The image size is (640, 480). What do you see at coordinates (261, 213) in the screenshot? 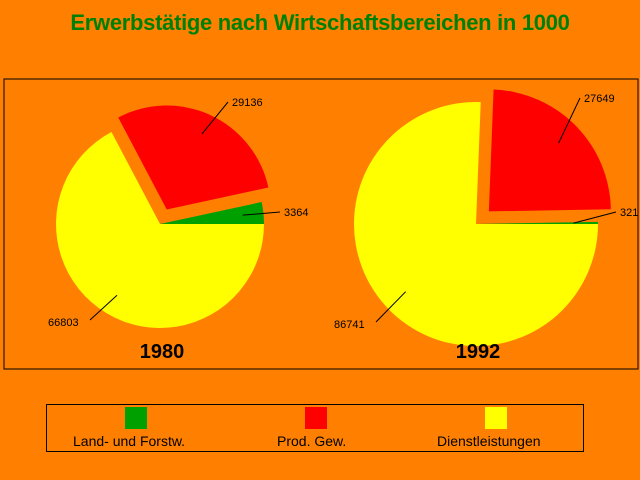
I see `pie-1980-leader-land-forst` at bounding box center [261, 213].